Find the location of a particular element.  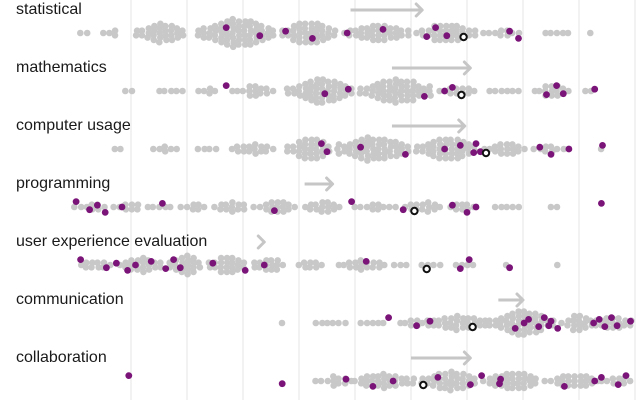

row-label: collaboration is located at coordinates (61, 357).